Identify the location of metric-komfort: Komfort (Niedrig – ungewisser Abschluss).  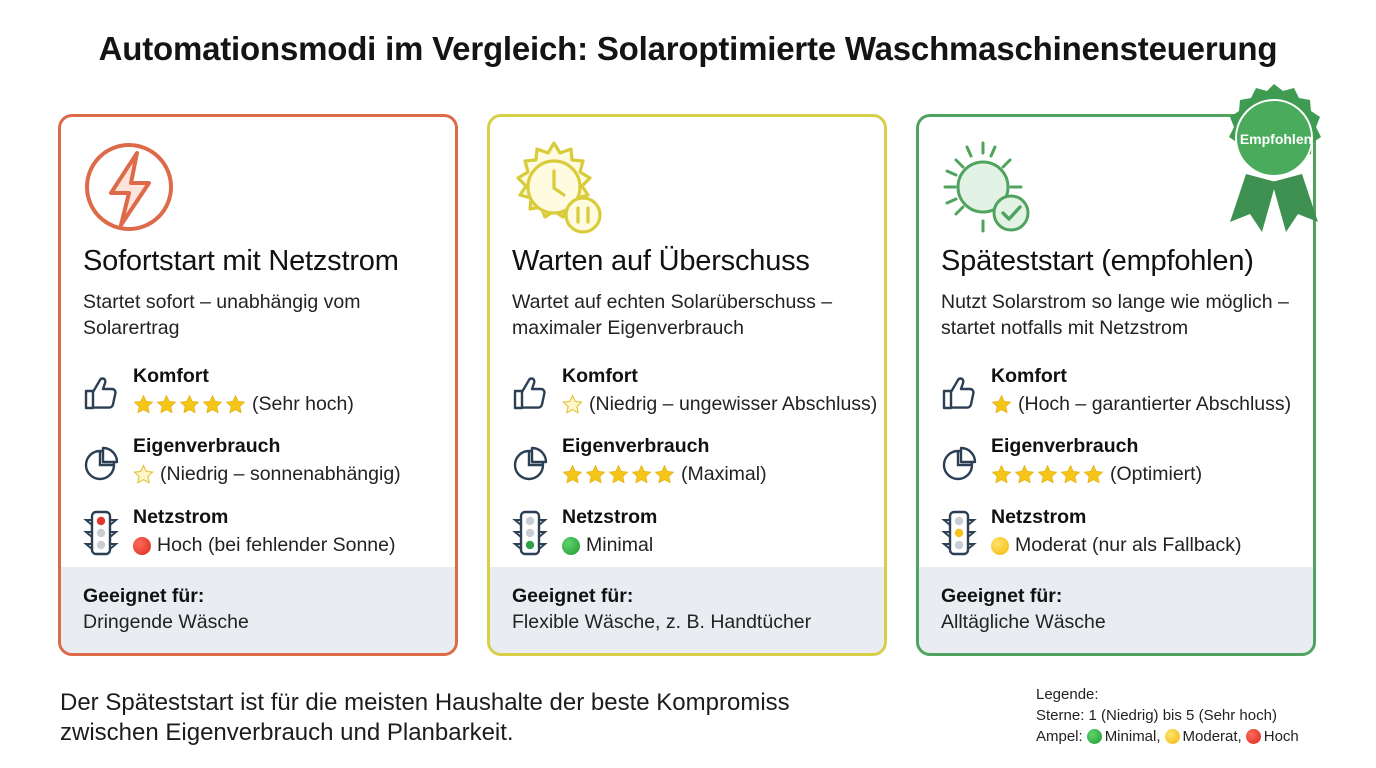
(695, 397).